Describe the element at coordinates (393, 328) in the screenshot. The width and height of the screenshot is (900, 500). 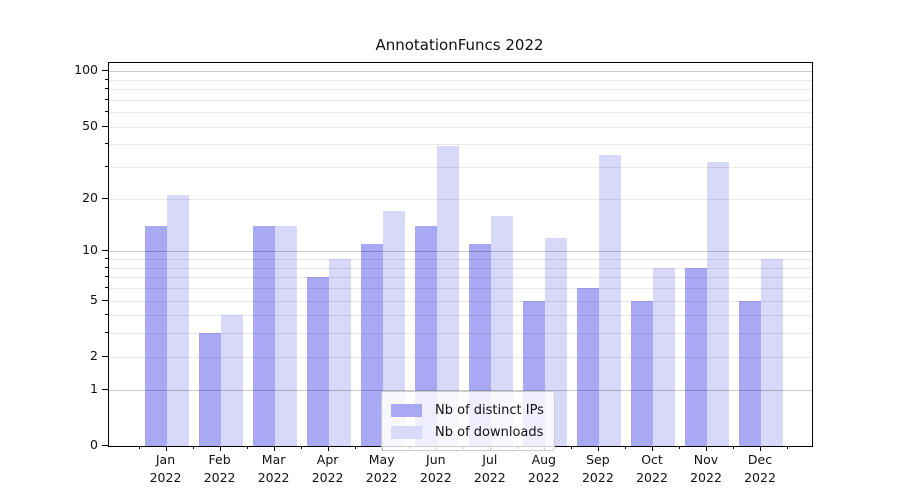
I see `bar-downloads-may` at that location.